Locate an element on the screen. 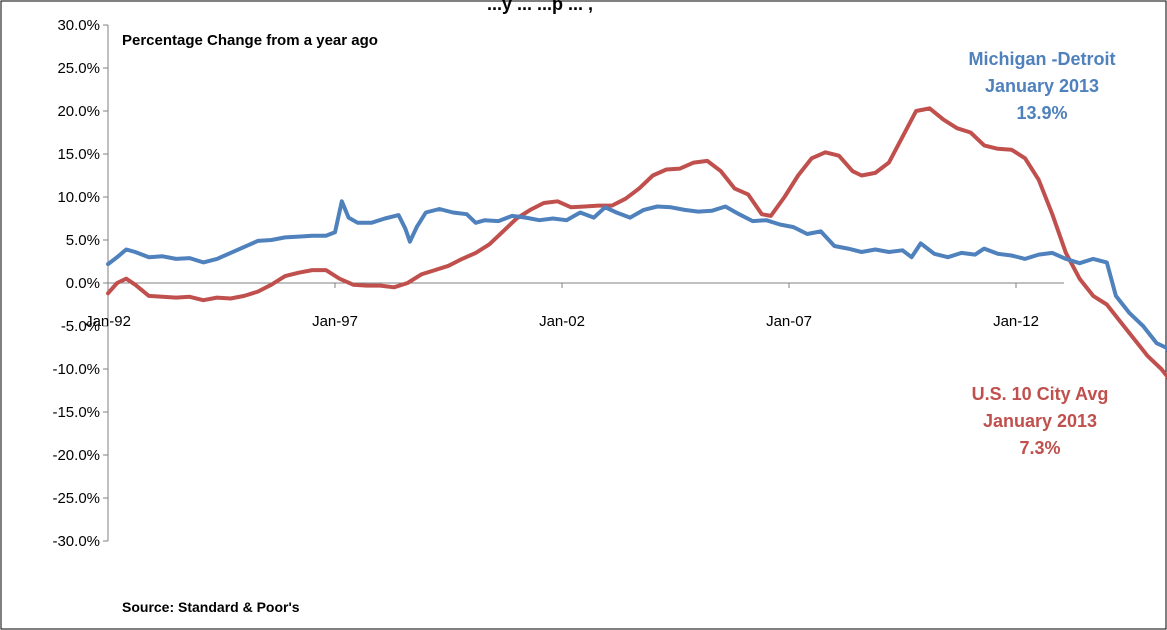  series-label-us-10-city-avg: U.S. 10 City Avg is located at coordinates (1040, 394).